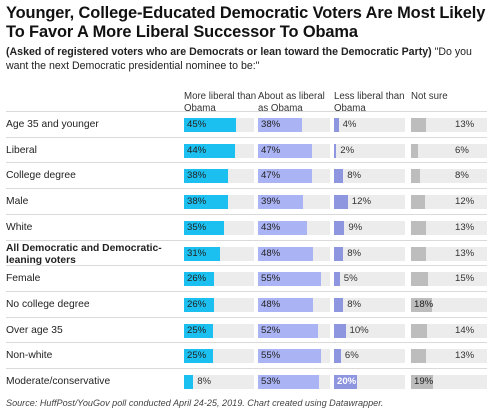 Image resolution: width=491 pixels, height=413 pixels. I want to click on value-label: 26%, so click(197, 304).